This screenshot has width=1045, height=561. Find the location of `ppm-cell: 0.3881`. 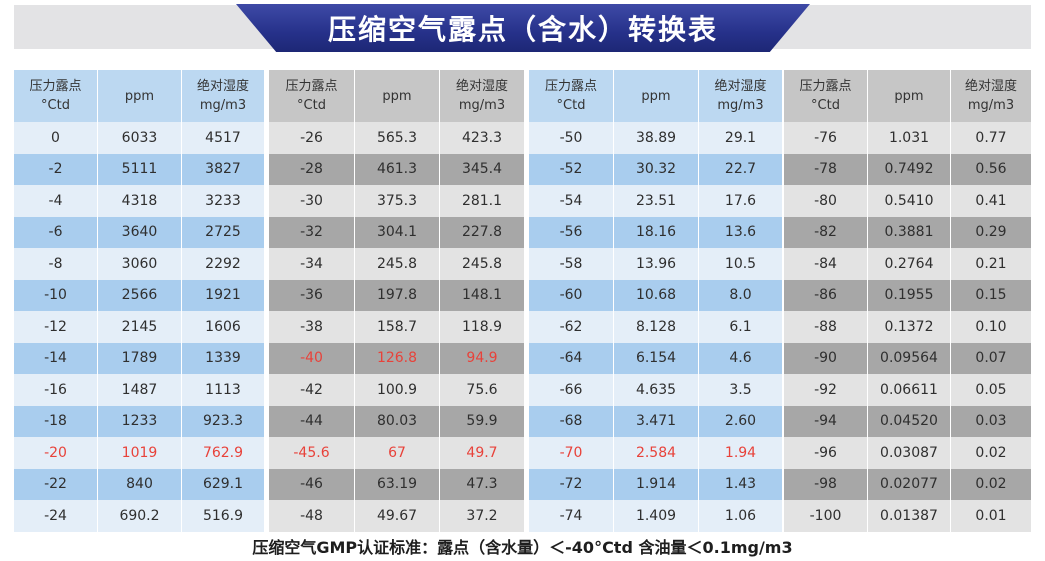

ppm-cell: 0.3881 is located at coordinates (908, 232).